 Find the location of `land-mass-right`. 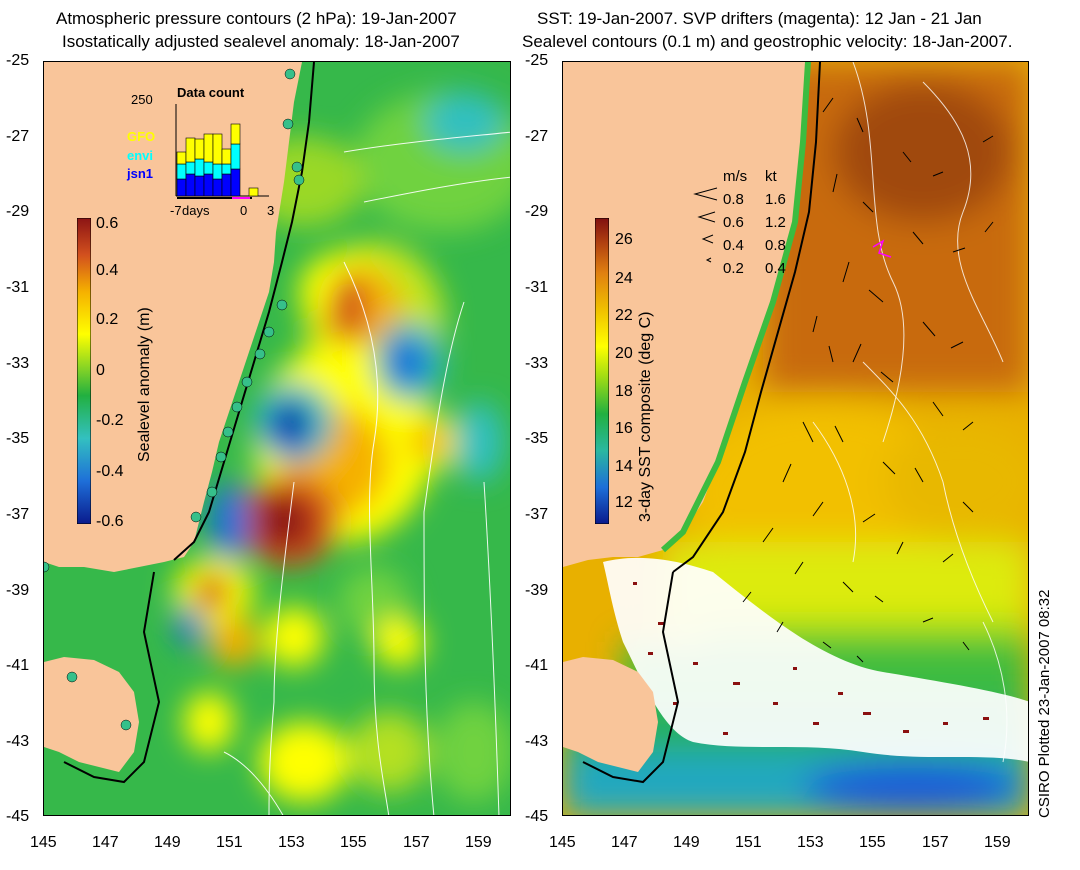

land-mass-right is located at coordinates (685, 314).